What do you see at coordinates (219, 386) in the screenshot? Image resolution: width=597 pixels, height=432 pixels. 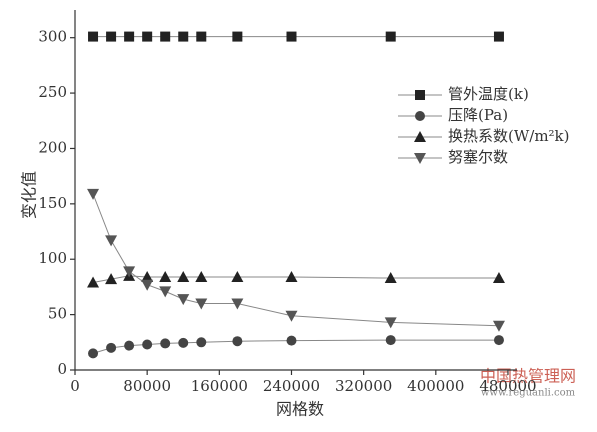 I see `x-tick-label: 160000` at bounding box center [219, 386].